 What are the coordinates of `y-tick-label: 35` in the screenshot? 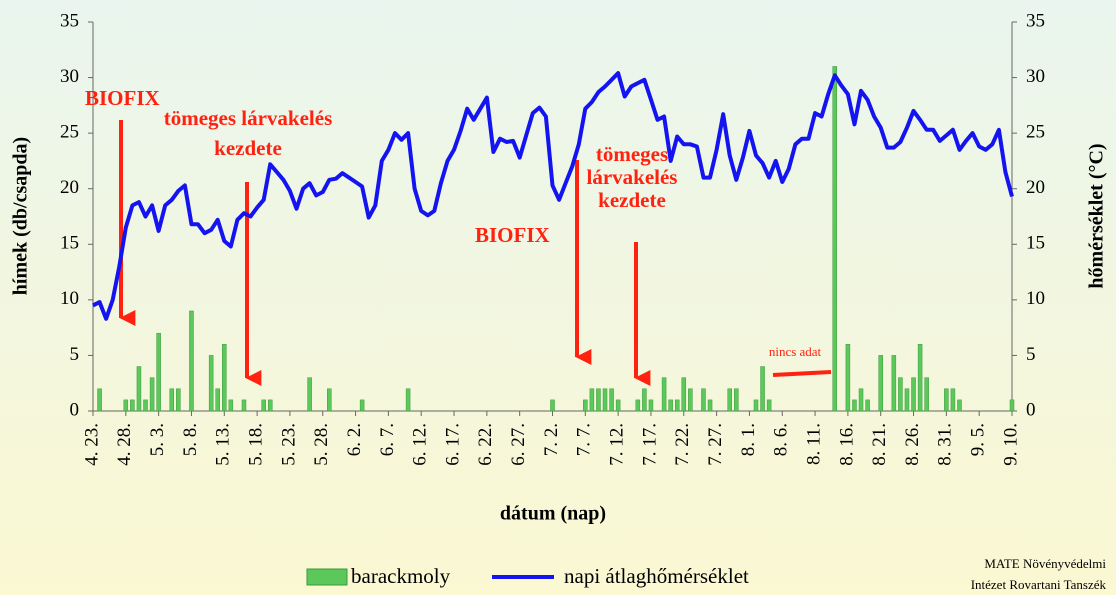 It's located at (69, 20).